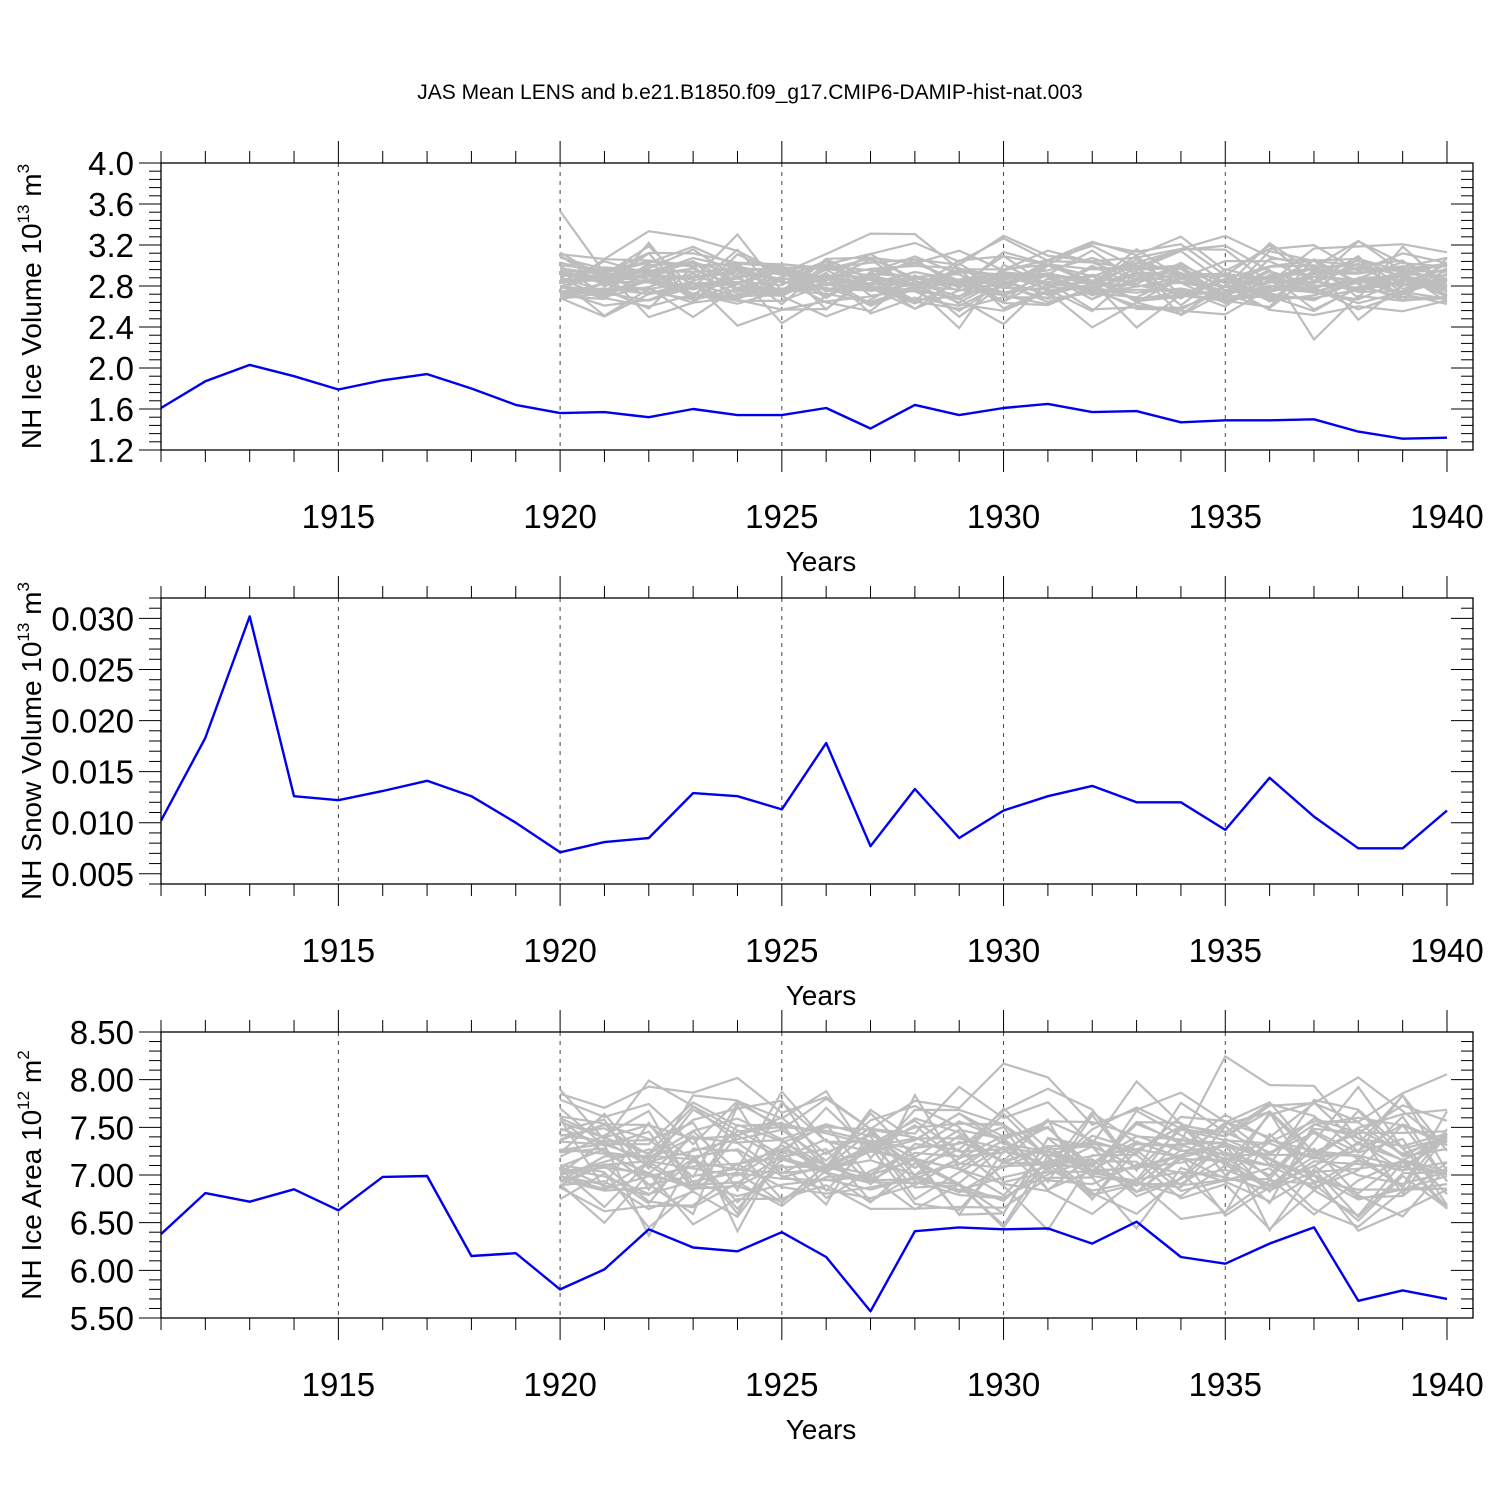 The height and width of the screenshot is (1500, 1500). Describe the element at coordinates (111, 327) in the screenshot. I see `y-tick-label: 2.4` at that location.